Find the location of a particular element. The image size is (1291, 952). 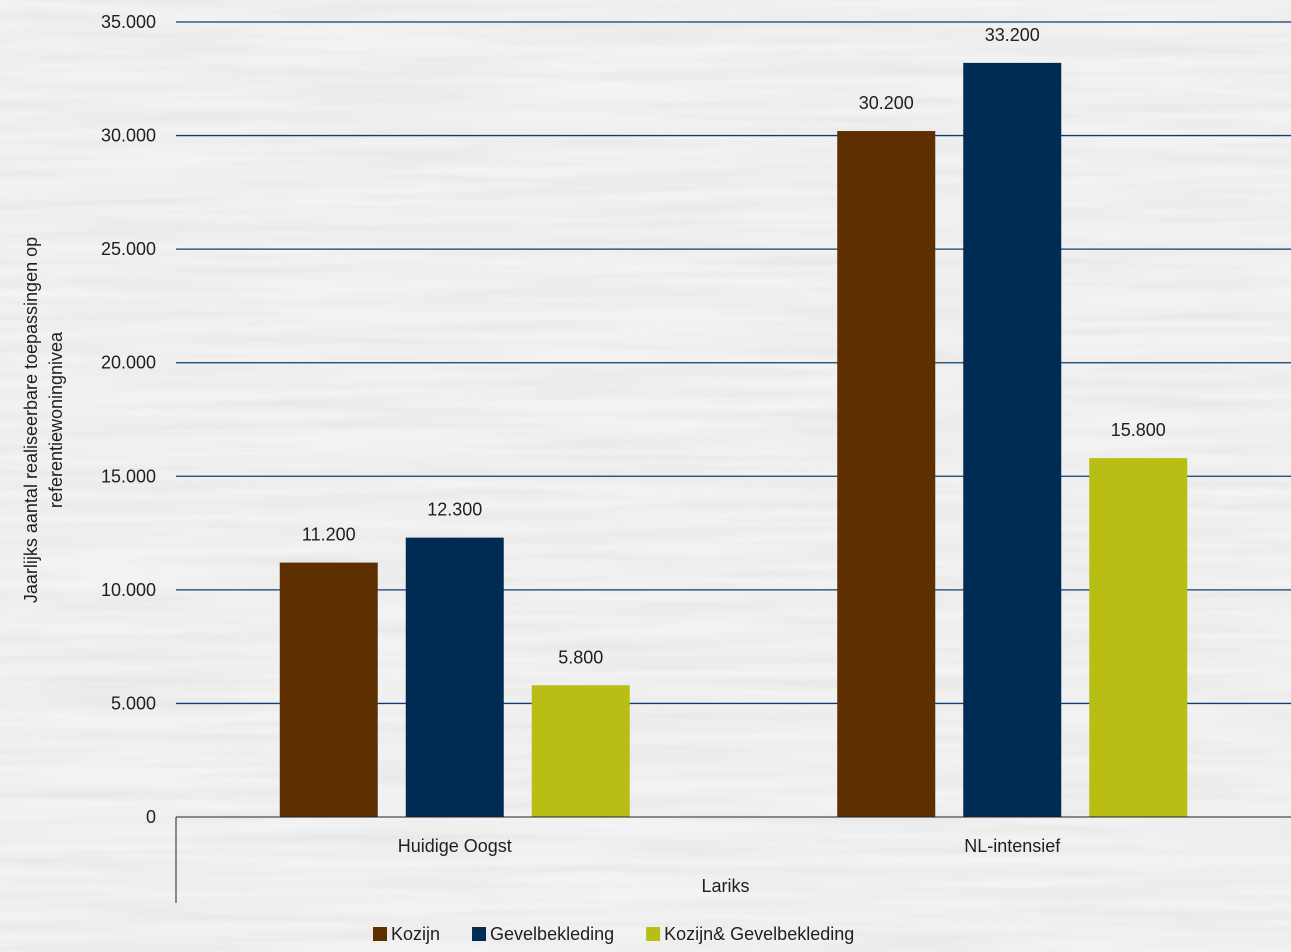

data-label: 12.300 is located at coordinates (454, 510).